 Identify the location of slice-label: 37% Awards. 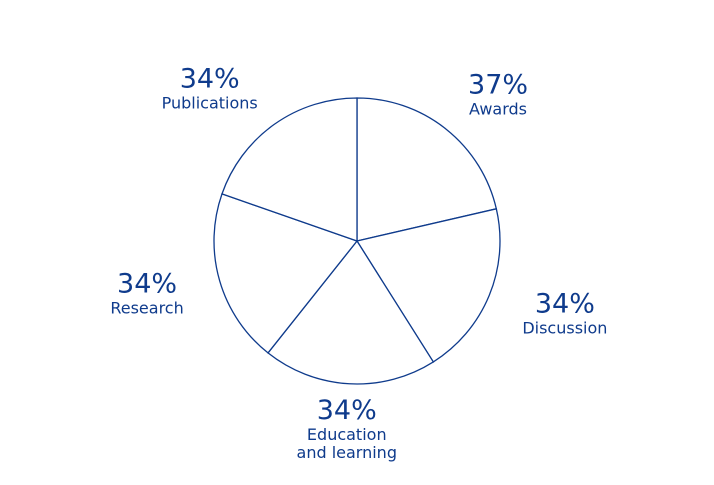
(498, 93).